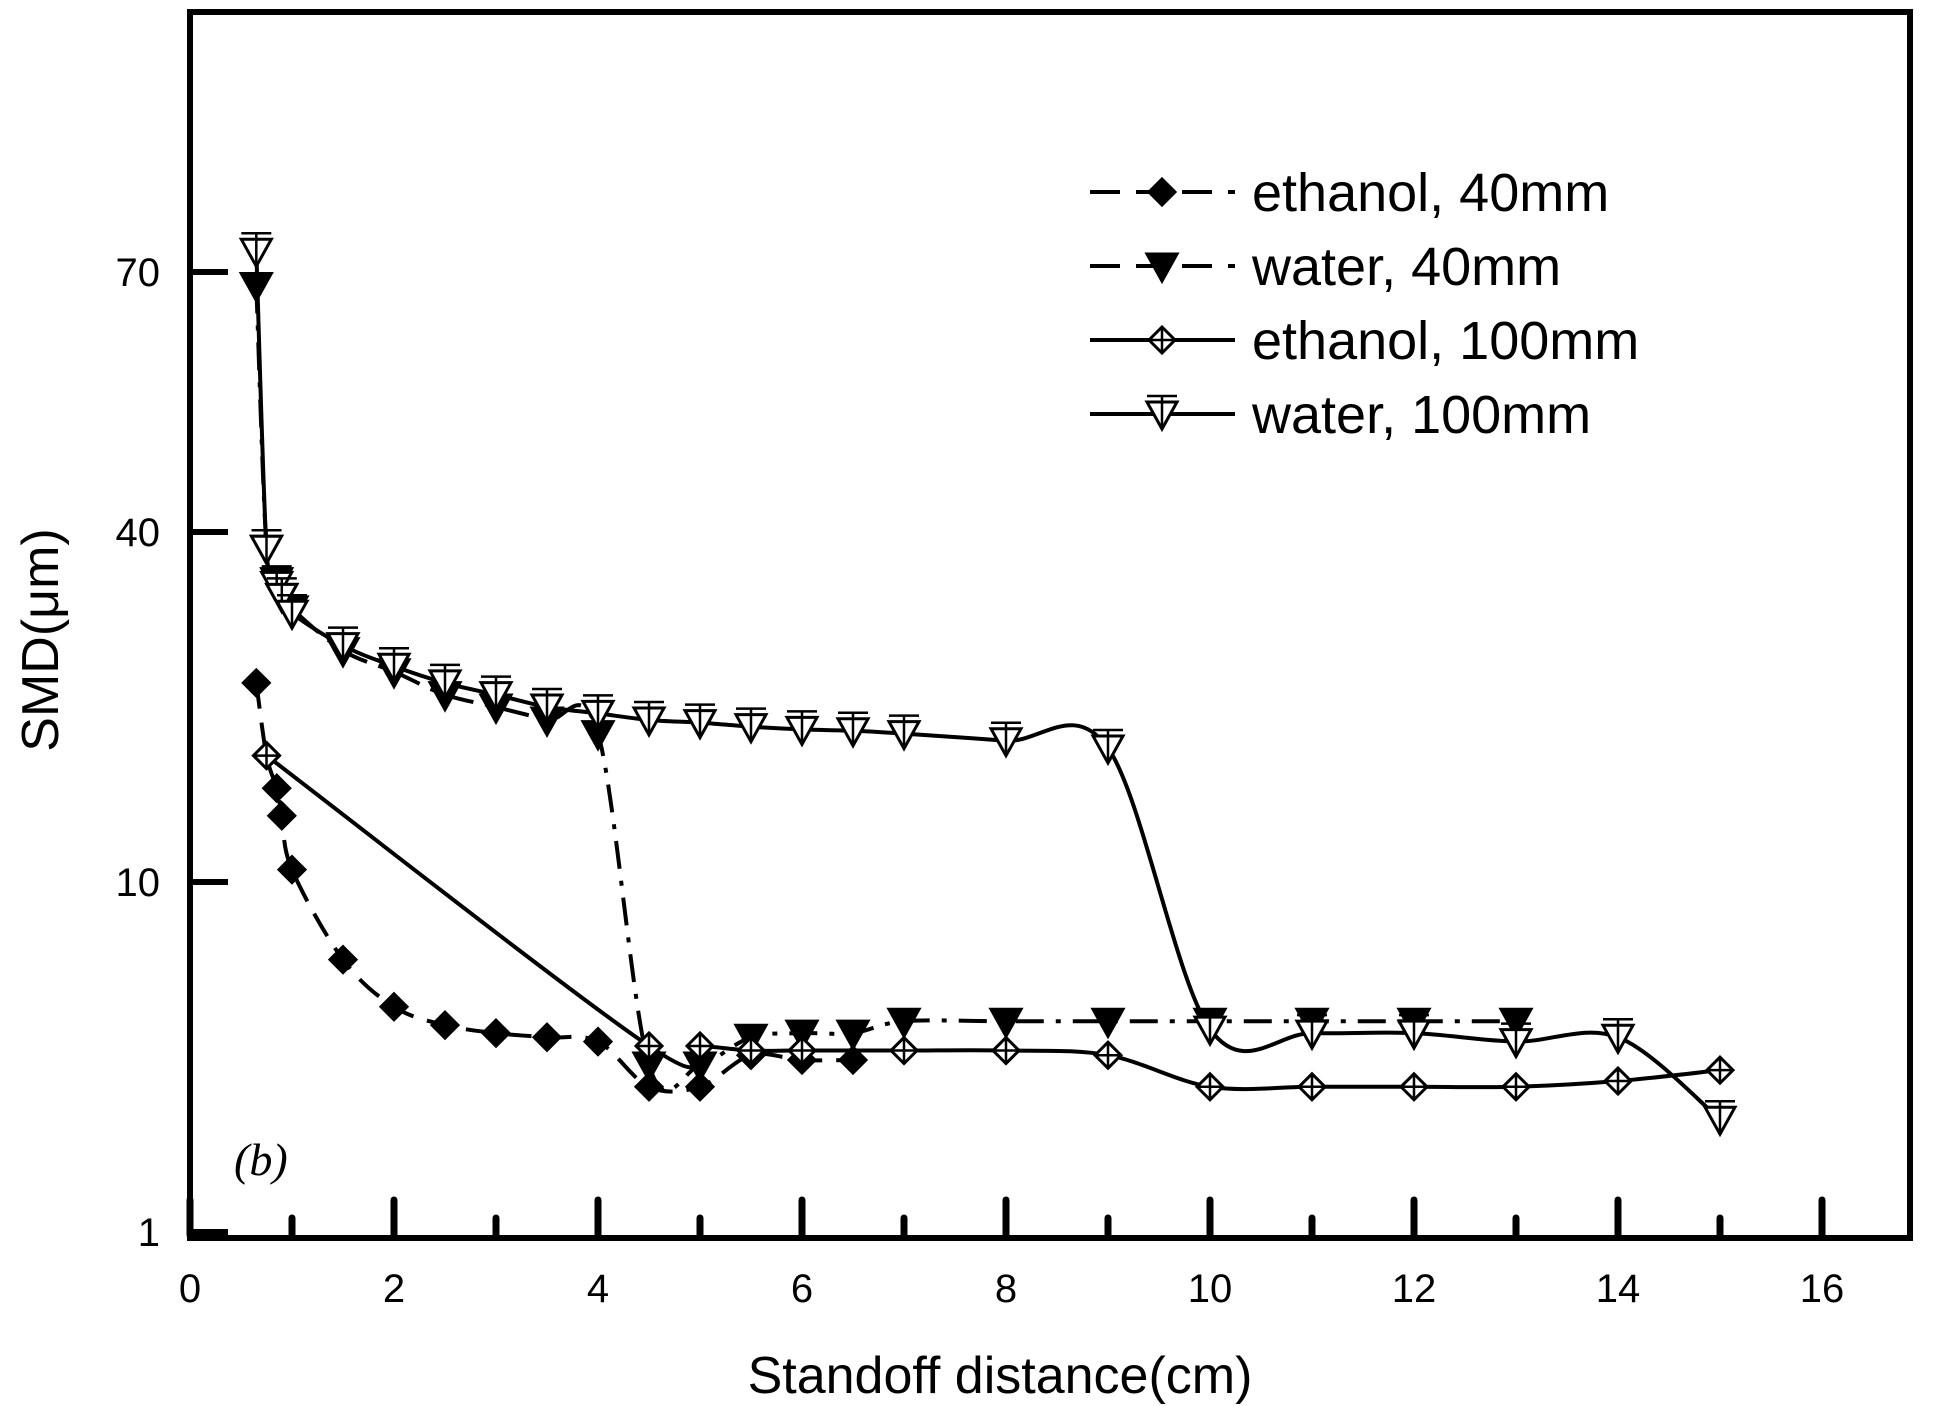  Describe the element at coordinates (1162, 192) in the screenshot. I see `legend-marker-ethanol-40mm` at that location.